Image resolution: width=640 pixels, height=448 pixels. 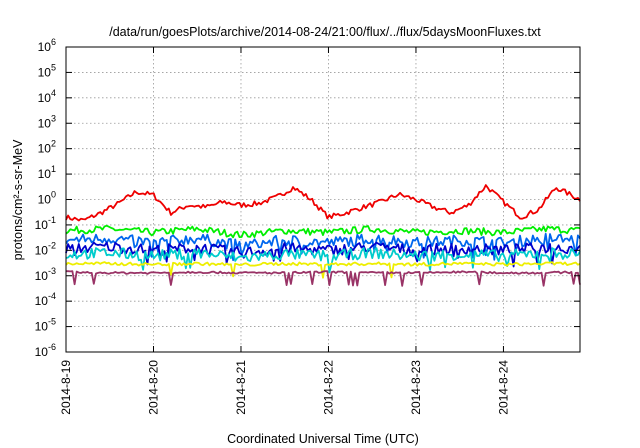 What do you see at coordinates (45, 248) in the screenshot?
I see `y-tick-label: 10⁻²` at bounding box center [45, 248].